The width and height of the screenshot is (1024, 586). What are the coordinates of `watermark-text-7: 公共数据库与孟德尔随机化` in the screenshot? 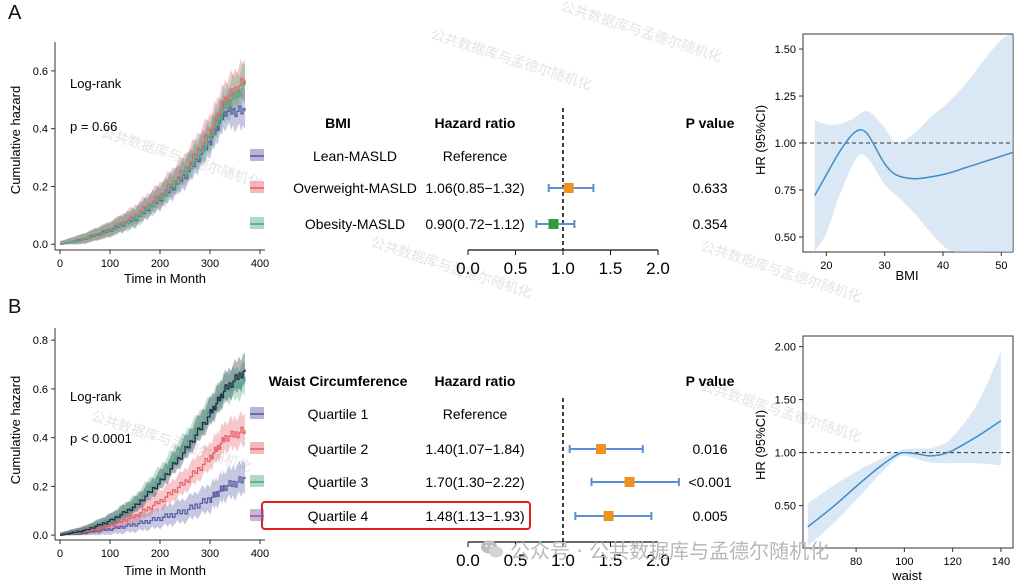 It's located at (641, 32).